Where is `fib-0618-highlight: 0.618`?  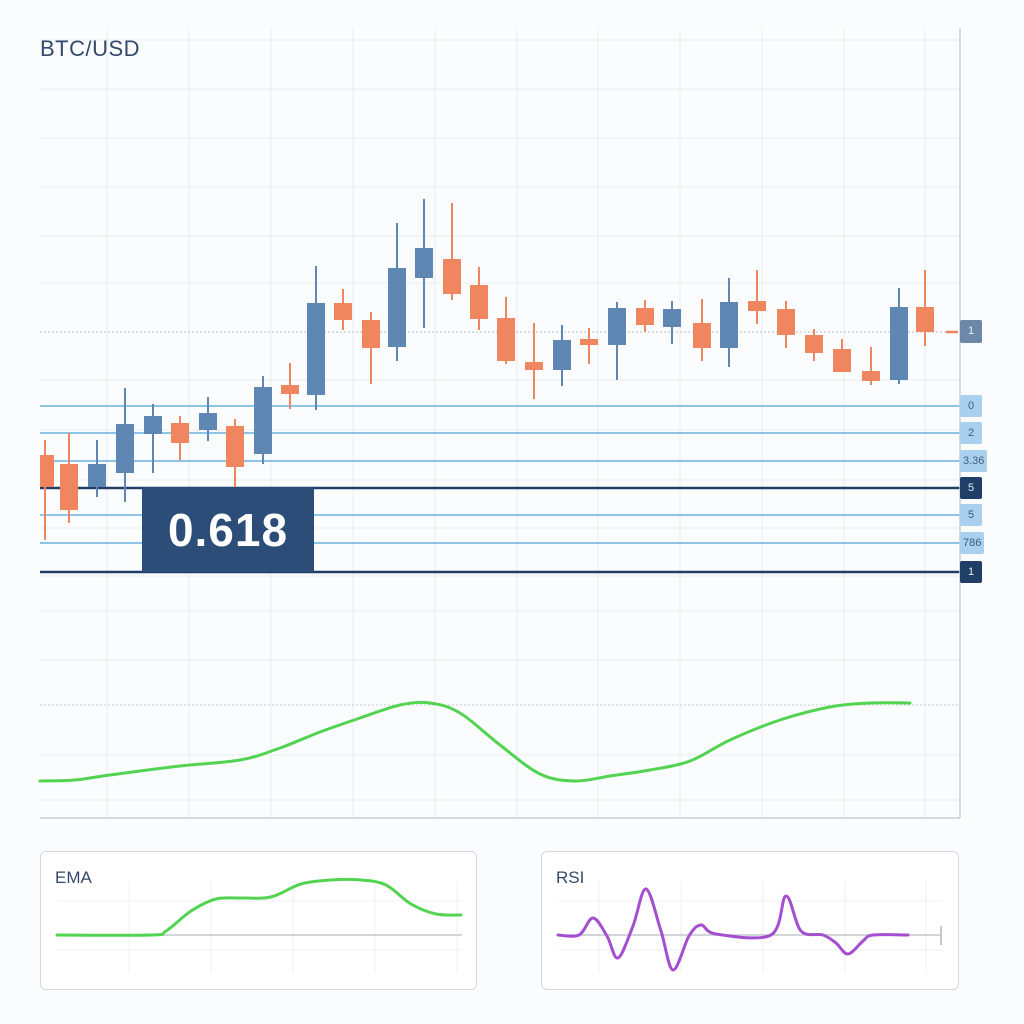
fib-0618-highlight: 0.618 is located at coordinates (228, 529).